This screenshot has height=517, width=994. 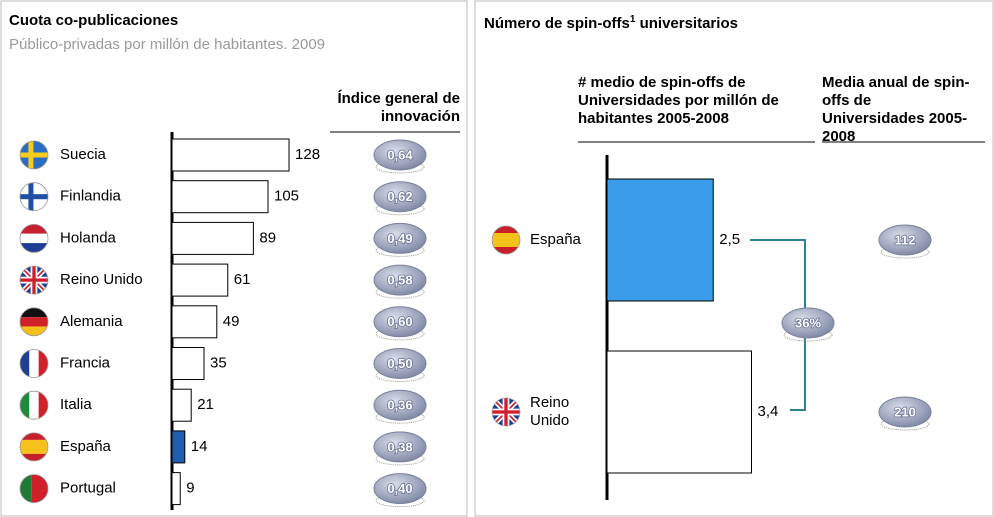 What do you see at coordinates (93, 20) in the screenshot?
I see `chart-title: Cuota co-publicaciones` at bounding box center [93, 20].